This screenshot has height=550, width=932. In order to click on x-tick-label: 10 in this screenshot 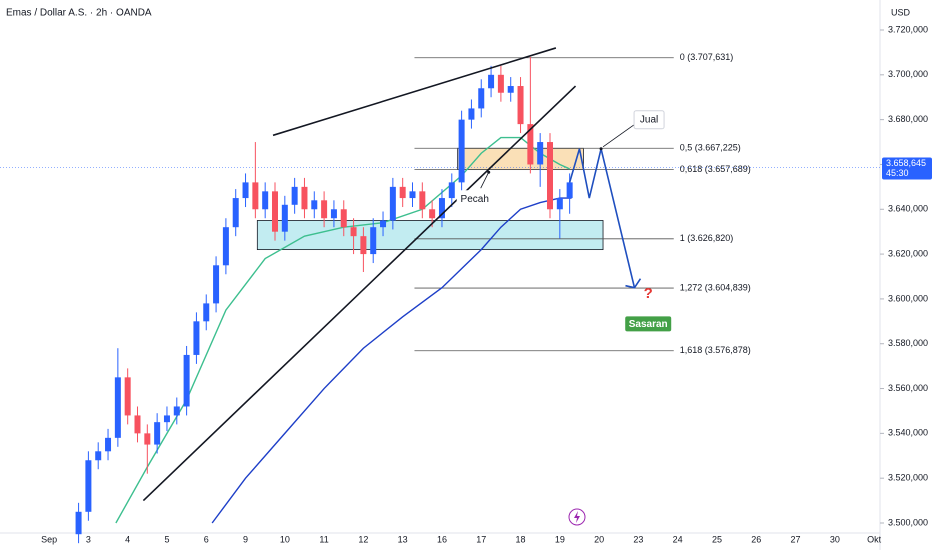, I will do `click(285, 539)`.